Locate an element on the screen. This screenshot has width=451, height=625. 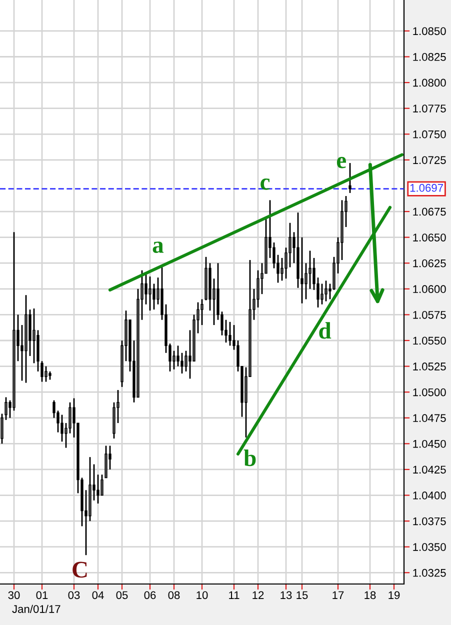
x-tick-label: 06 is located at coordinates (150, 595).